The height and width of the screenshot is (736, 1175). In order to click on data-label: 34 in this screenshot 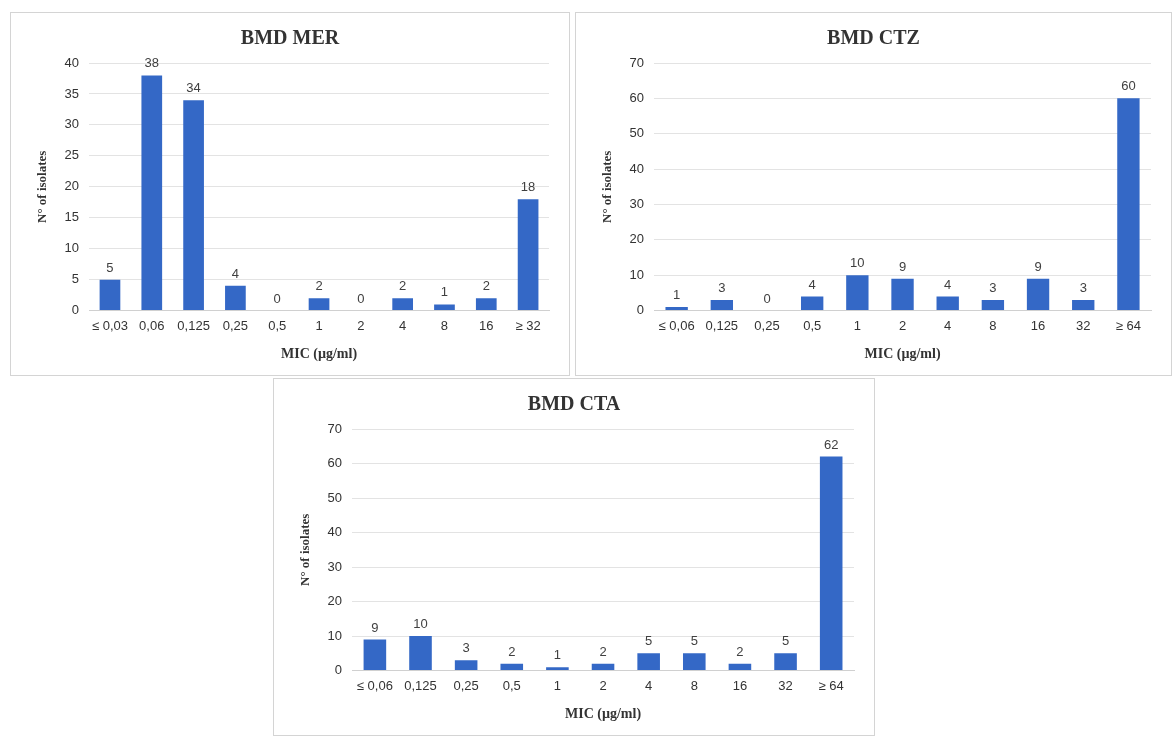, I will do `click(193, 88)`.